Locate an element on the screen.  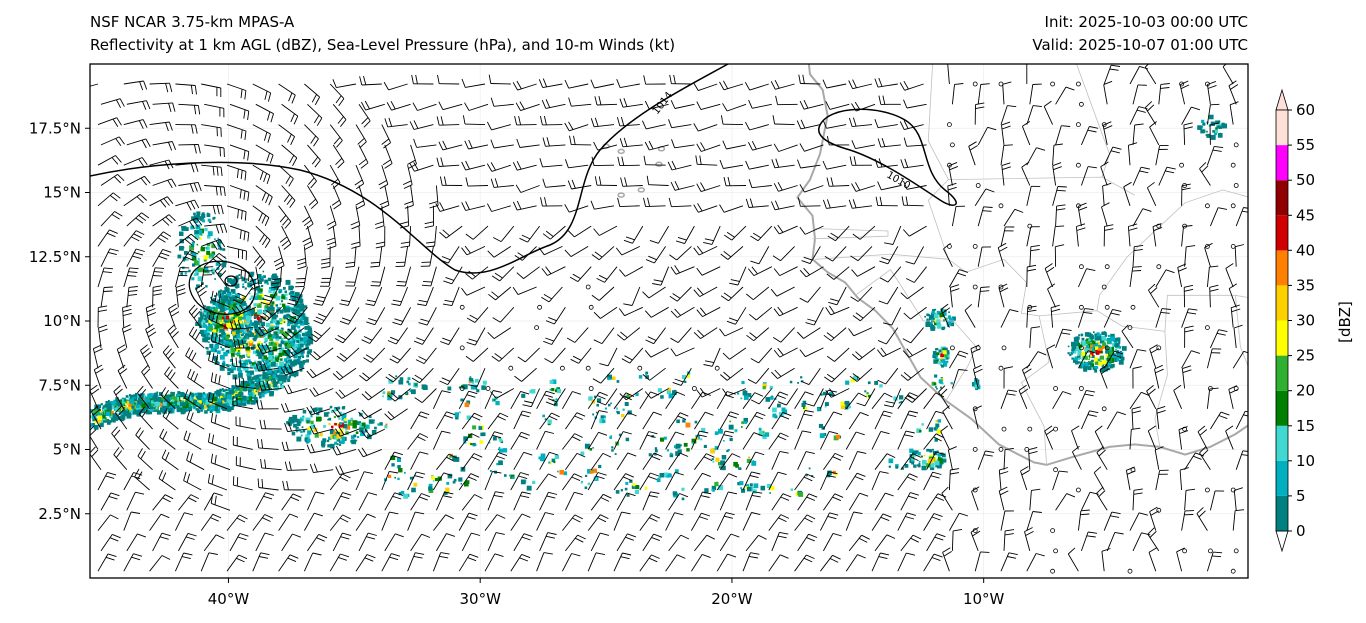
island is located at coordinates (621, 151).